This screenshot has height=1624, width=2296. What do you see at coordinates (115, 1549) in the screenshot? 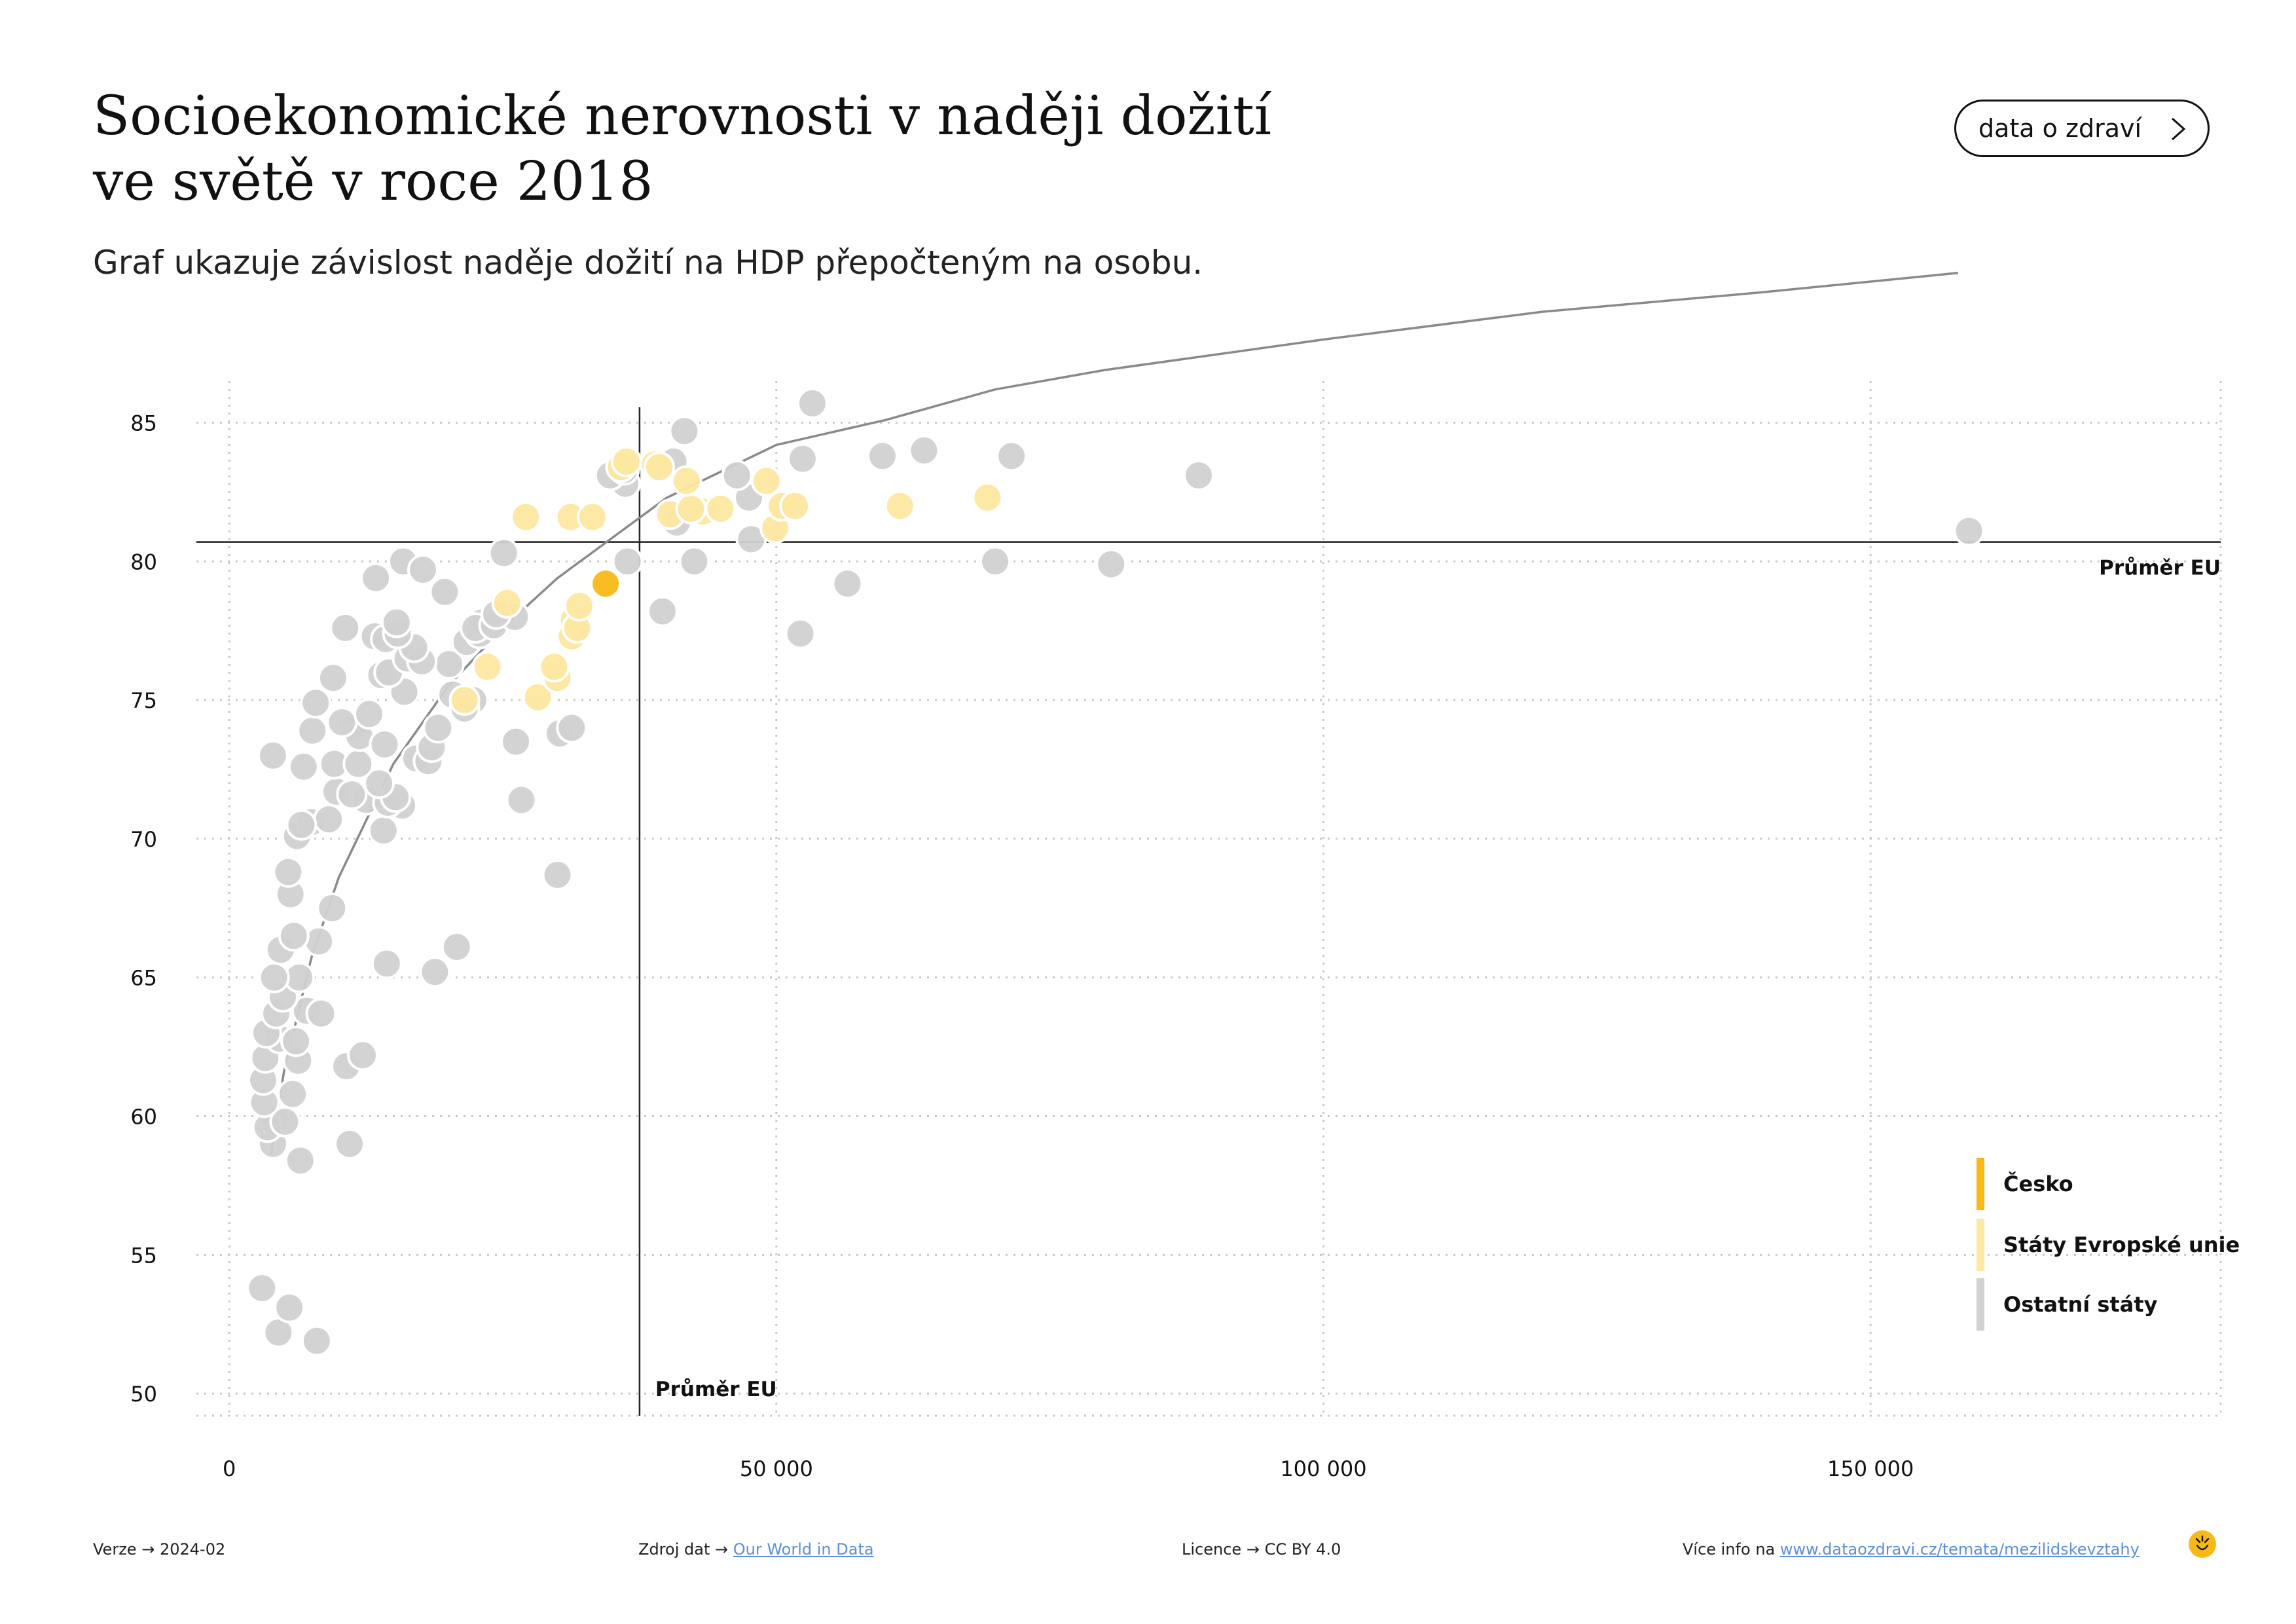
I see `footer-version-label: Verze` at bounding box center [115, 1549].